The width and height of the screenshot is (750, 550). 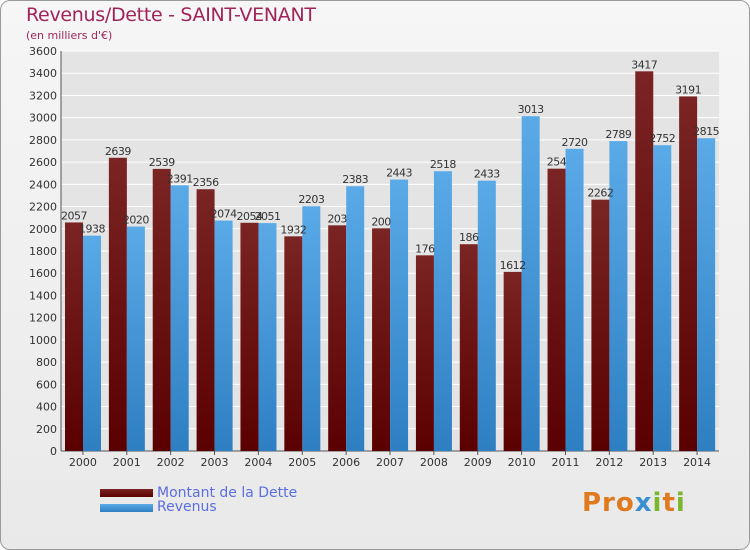 I want to click on y-tick-label: 200, so click(x=46, y=429).